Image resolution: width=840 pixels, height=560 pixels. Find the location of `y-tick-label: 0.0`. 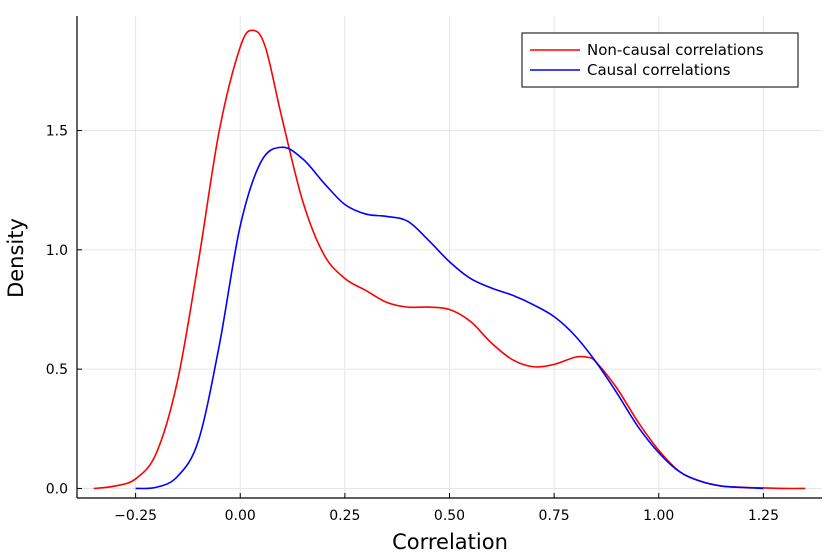

y-tick-label: 0.0 is located at coordinates (57, 489).